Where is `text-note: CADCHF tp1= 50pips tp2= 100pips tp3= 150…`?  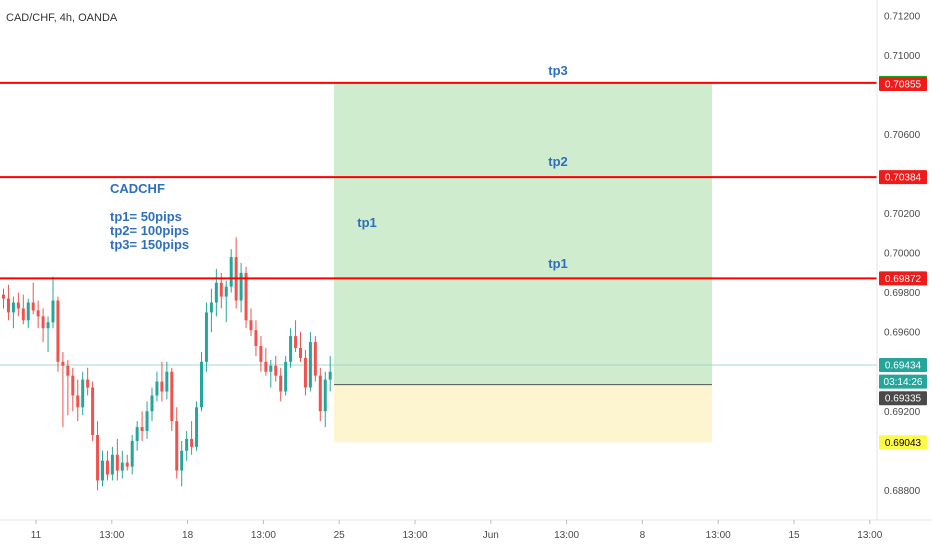 text-note: CADCHF tp1= 50pips tp2= 100pips tp3= 150… is located at coordinates (149, 216).